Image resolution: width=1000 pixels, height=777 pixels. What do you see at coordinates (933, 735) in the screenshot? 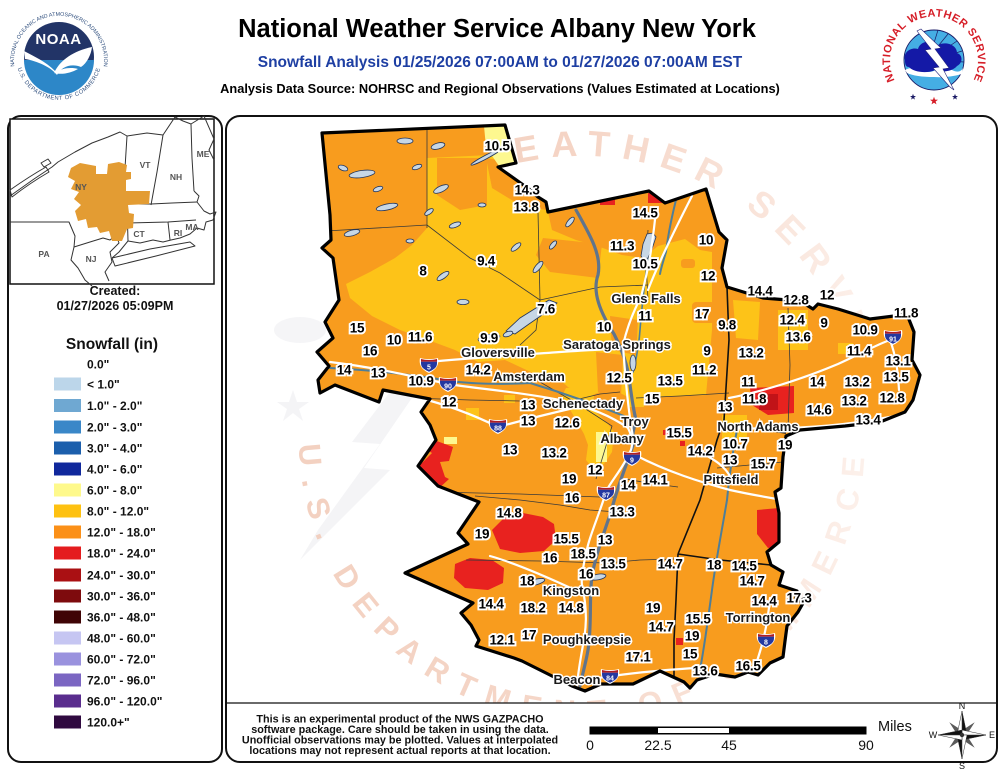
I see `svg-text: W` at bounding box center [933, 735].